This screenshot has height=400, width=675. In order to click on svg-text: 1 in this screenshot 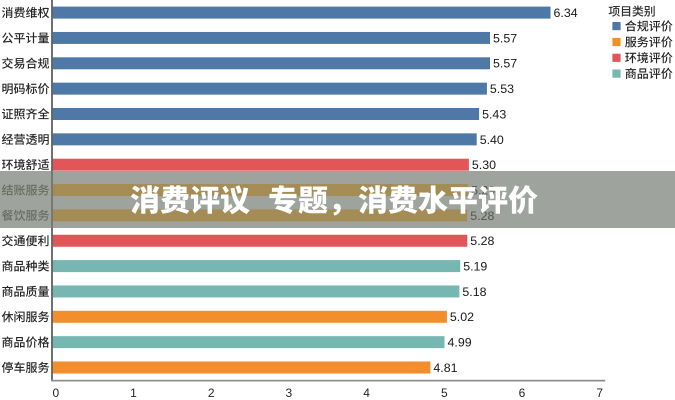, I will do `click(133, 393)`.